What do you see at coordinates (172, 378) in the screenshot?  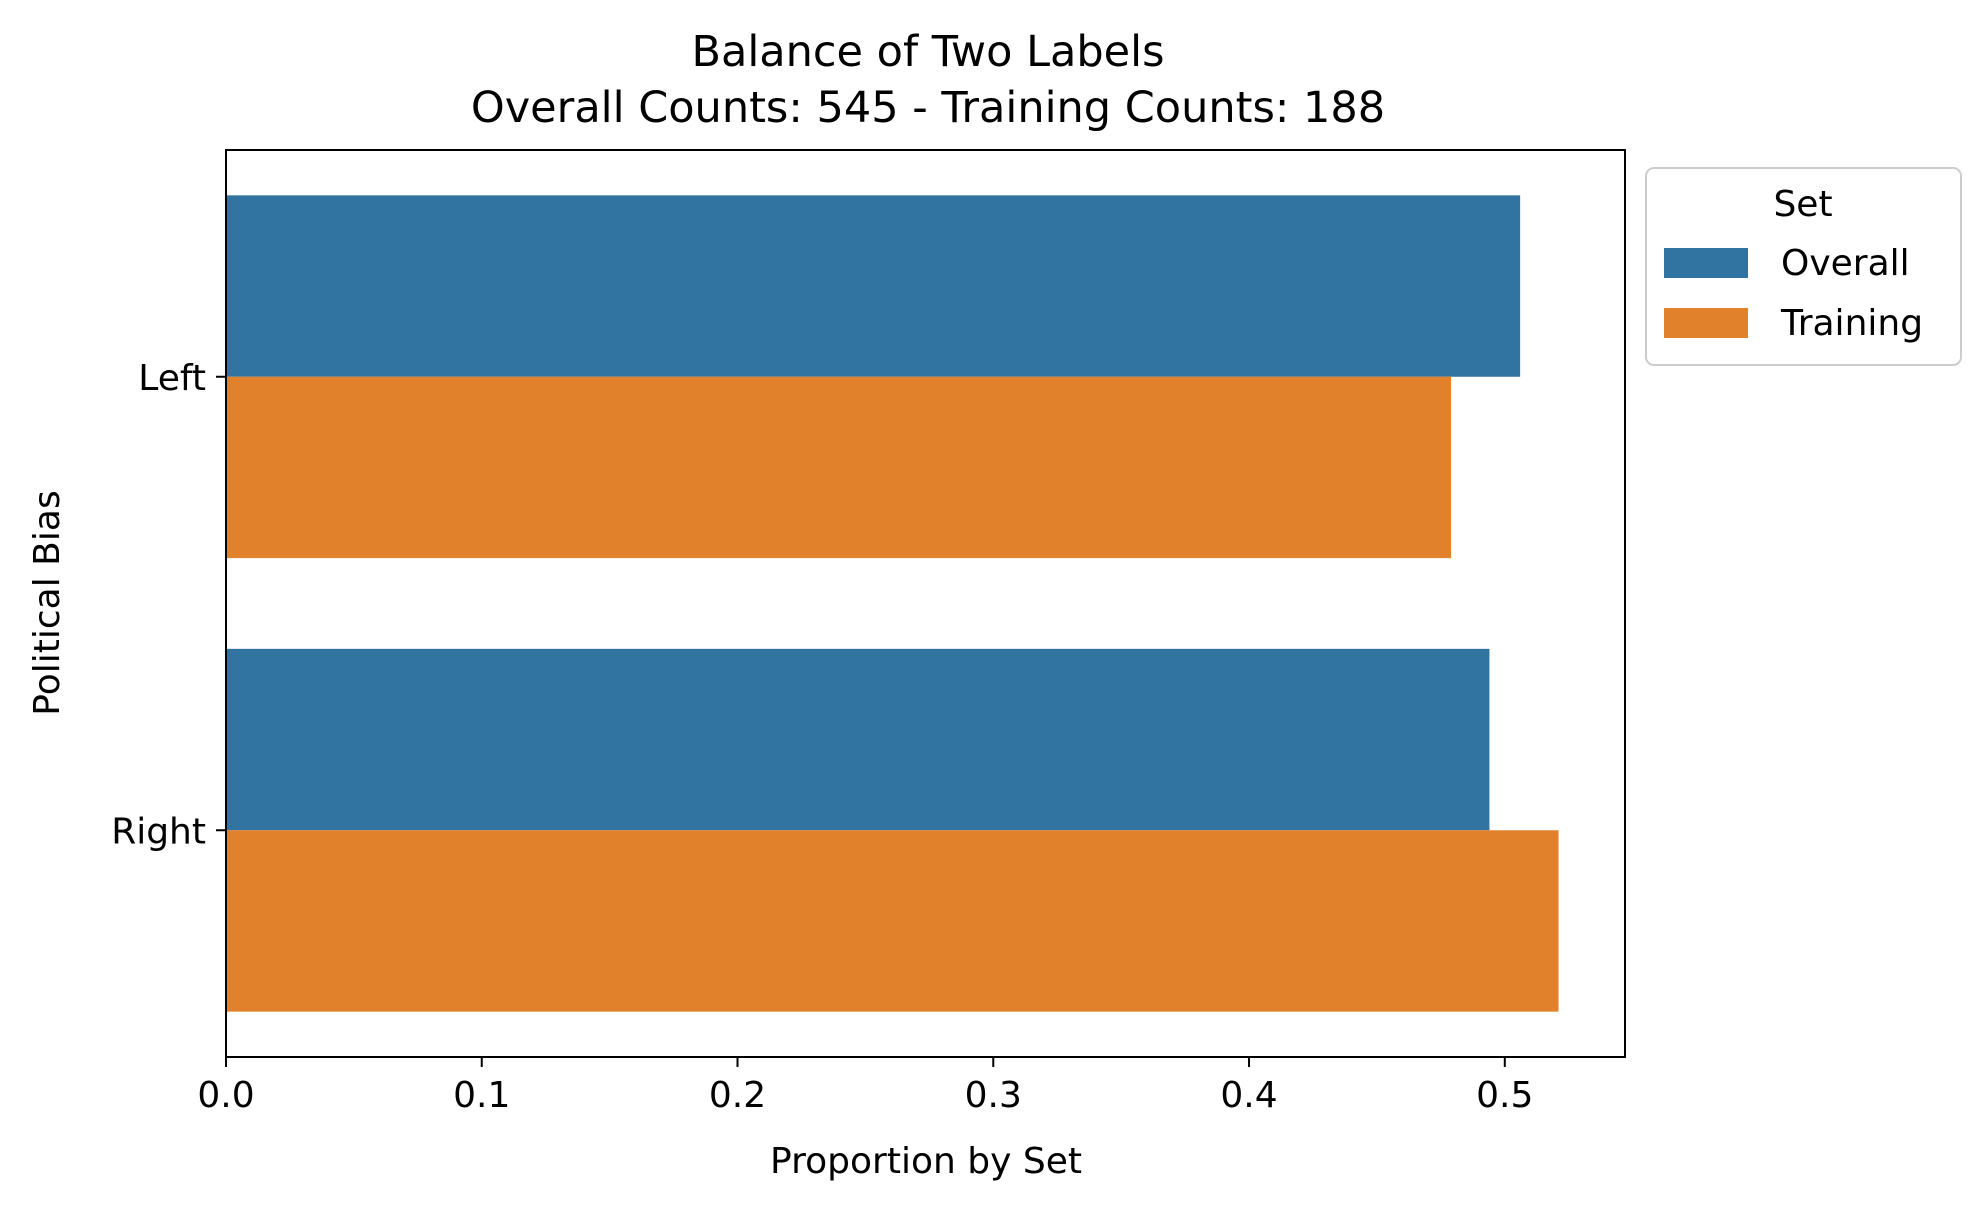 I see `y-tick-label-left: Left` at bounding box center [172, 378].